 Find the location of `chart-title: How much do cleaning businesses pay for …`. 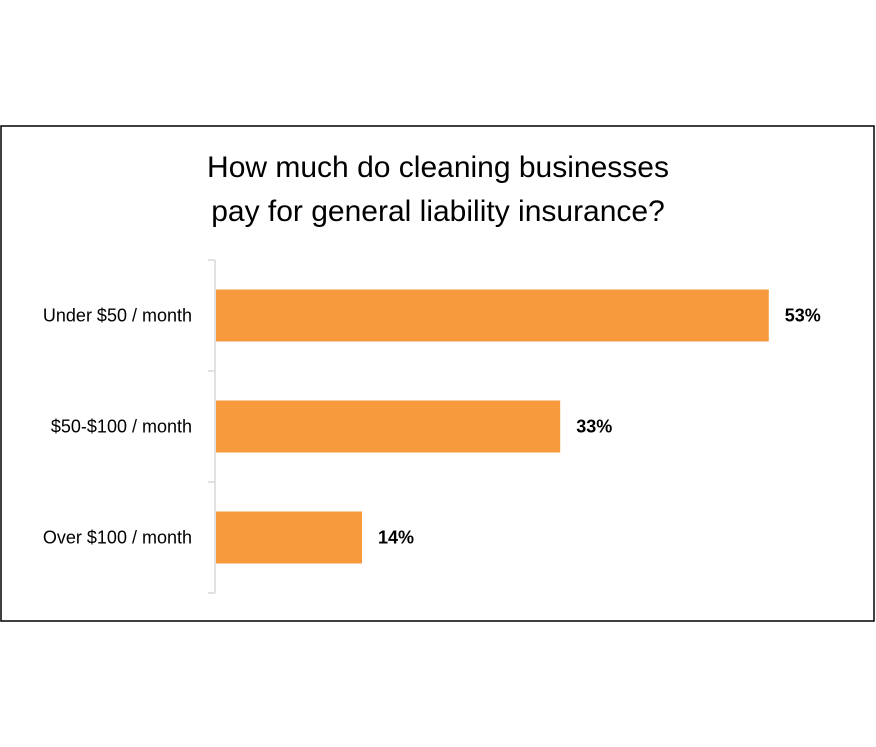

chart-title: How much do cleaning businesses pay for … is located at coordinates (438, 189).